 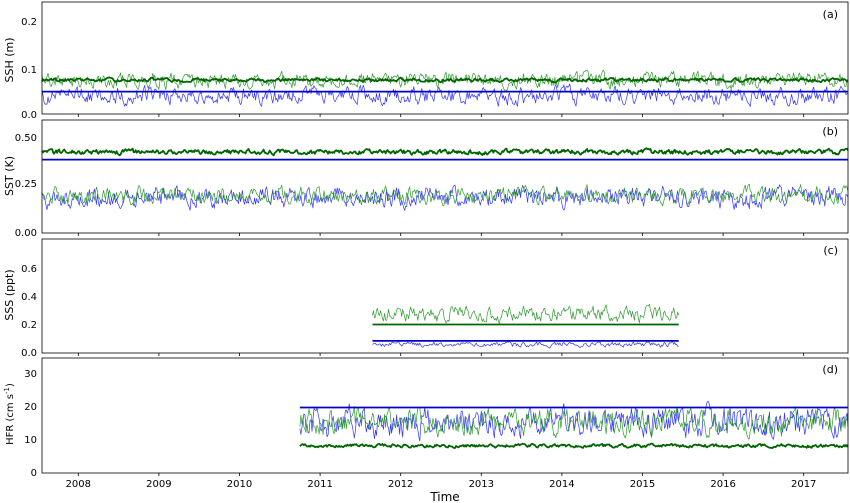 I want to click on ytick-d-1: 10, so click(x=30, y=440).